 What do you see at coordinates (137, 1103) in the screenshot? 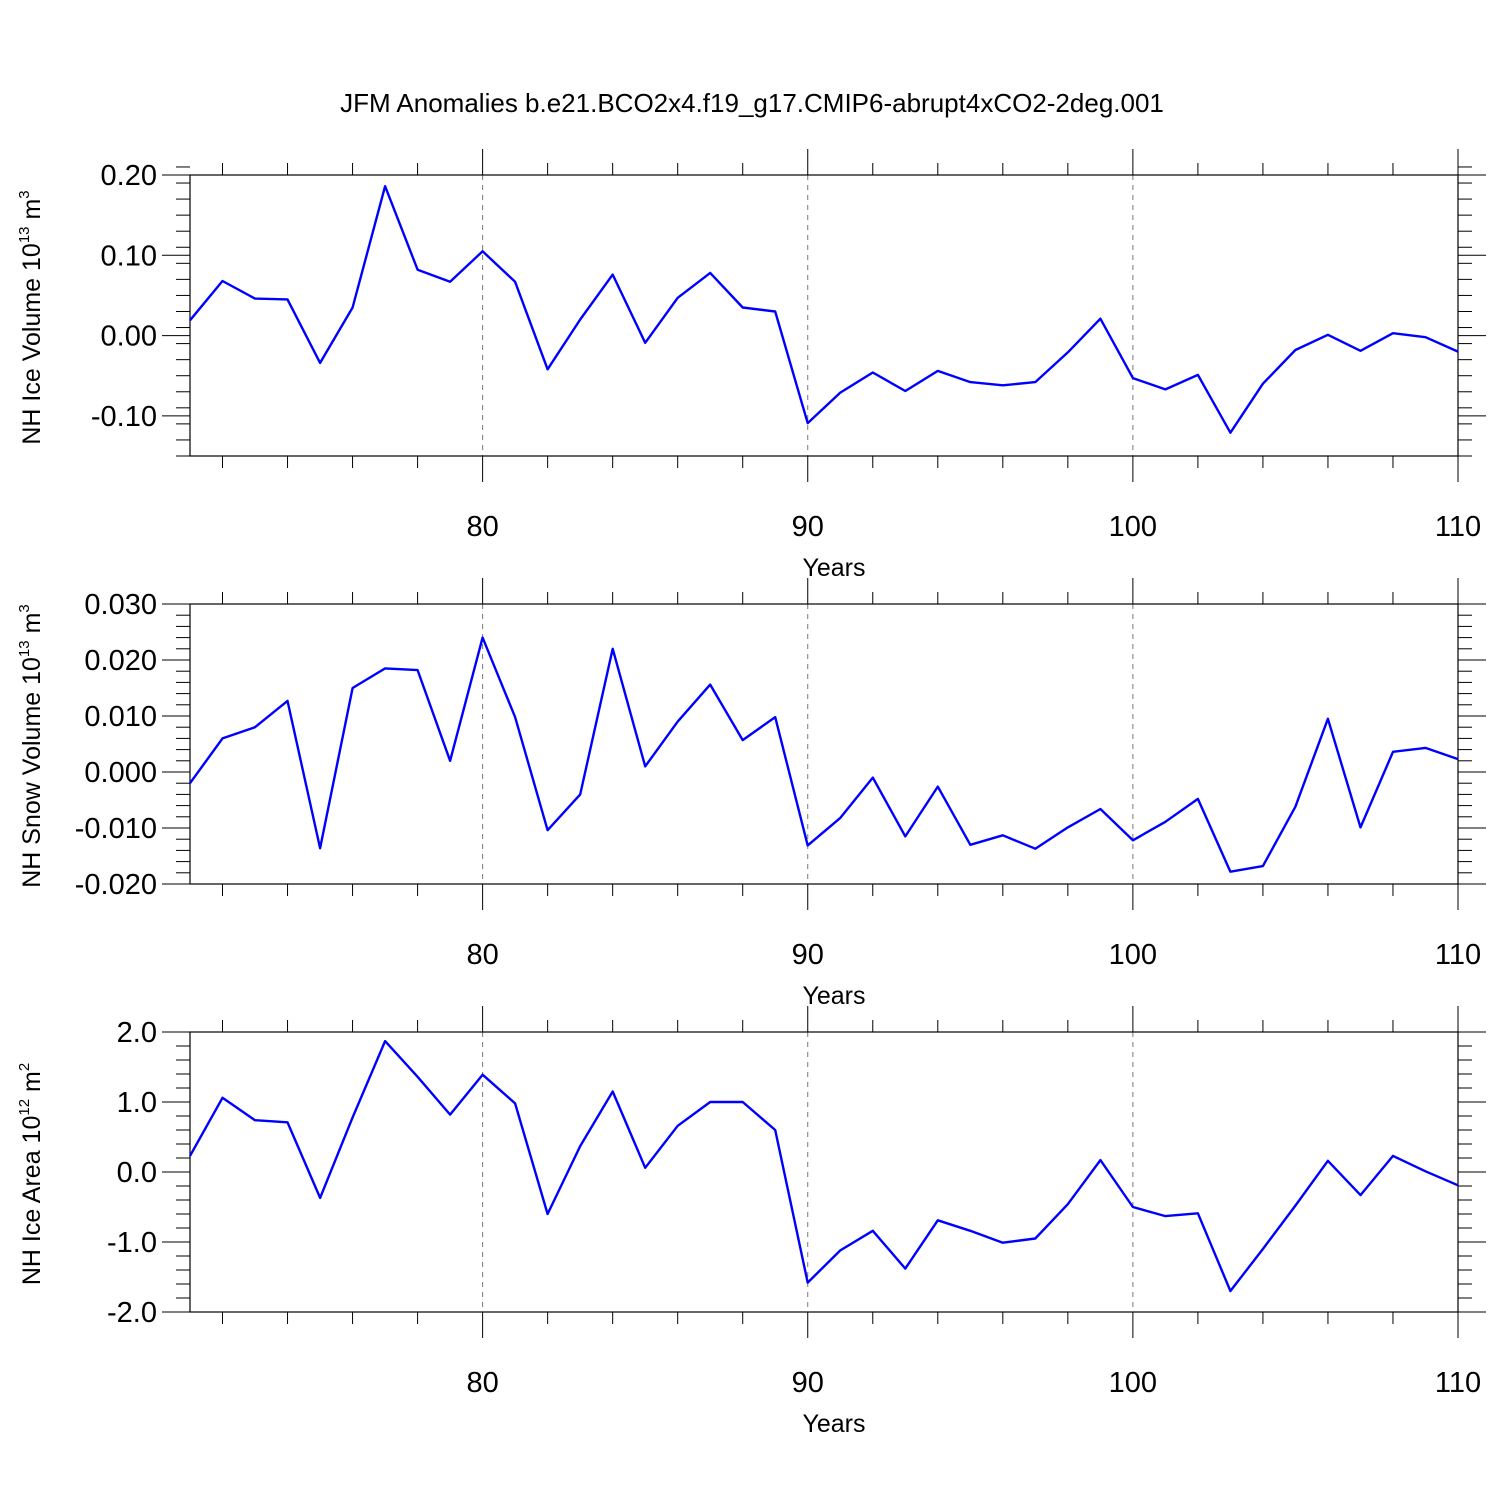
I see `y-tick-label: 1.0` at bounding box center [137, 1103].